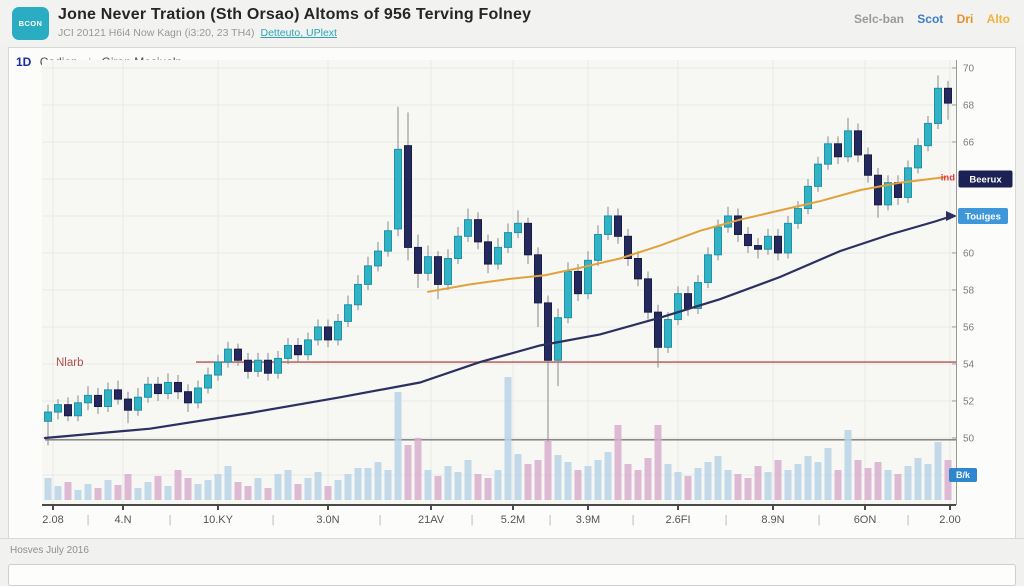 This screenshot has height=586, width=1024. I want to click on svg-text: 58, so click(969, 290).